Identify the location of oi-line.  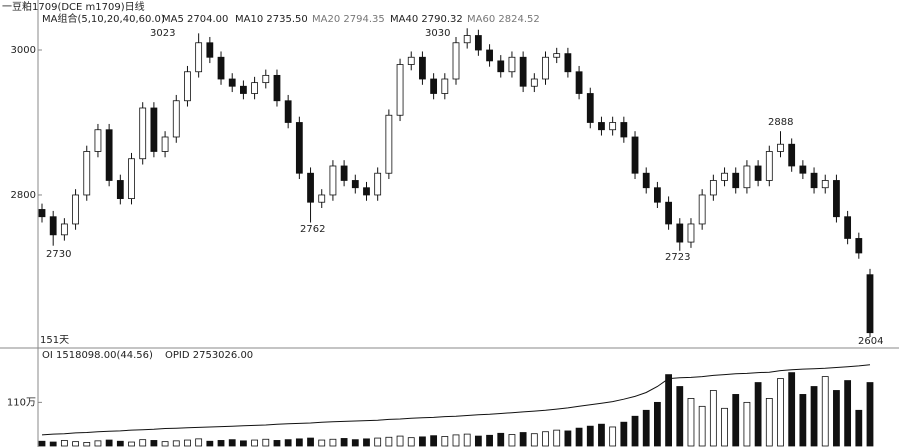
(456, 400).